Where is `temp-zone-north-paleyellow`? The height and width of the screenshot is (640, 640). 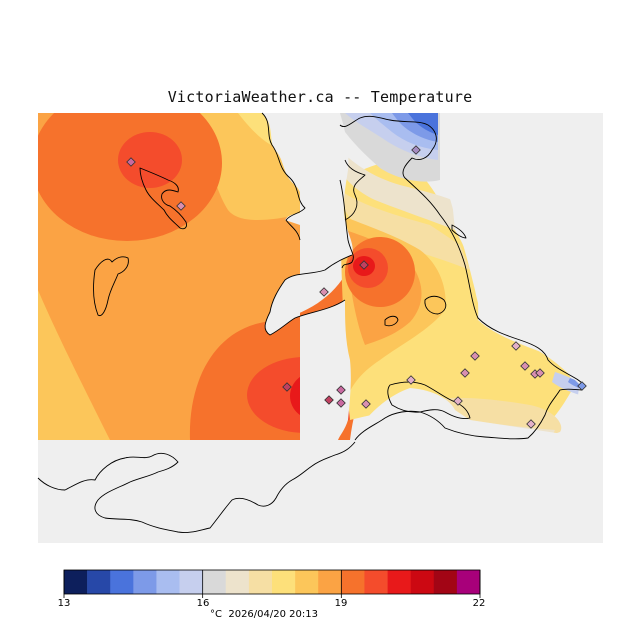 temp-zone-north-paleyellow is located at coordinates (405, 230).